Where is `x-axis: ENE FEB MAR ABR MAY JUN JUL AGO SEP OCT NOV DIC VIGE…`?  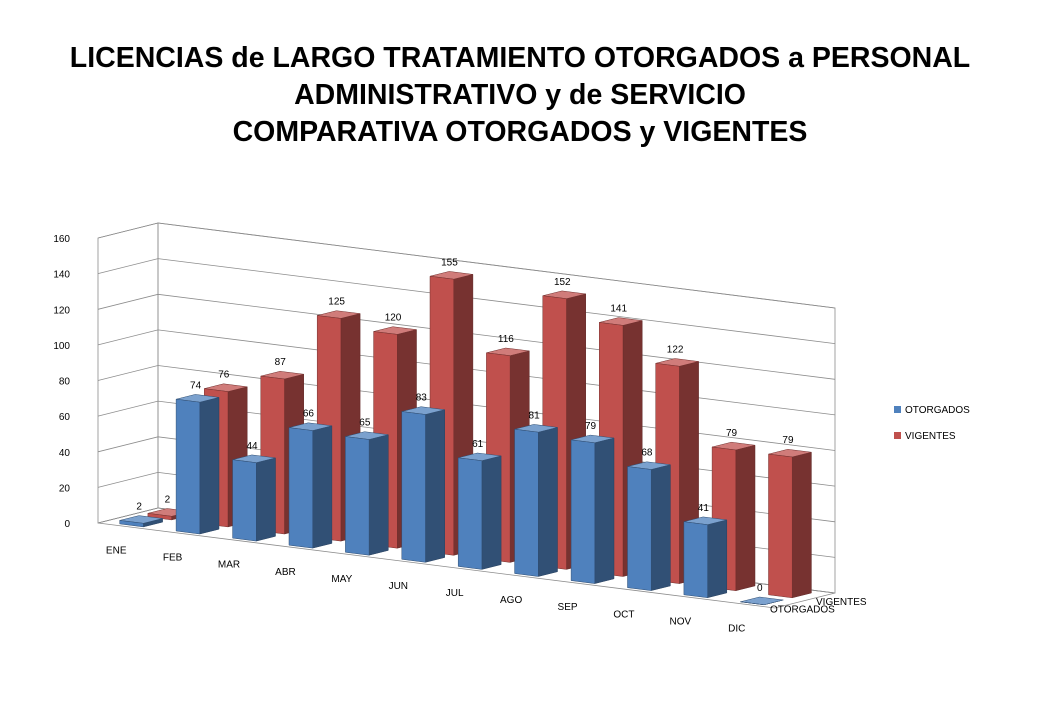
x-axis: ENE FEB MAR ABR MAY JUN JUL AGO SEP OCT NOV DIC VIGE… is located at coordinates (486, 590).